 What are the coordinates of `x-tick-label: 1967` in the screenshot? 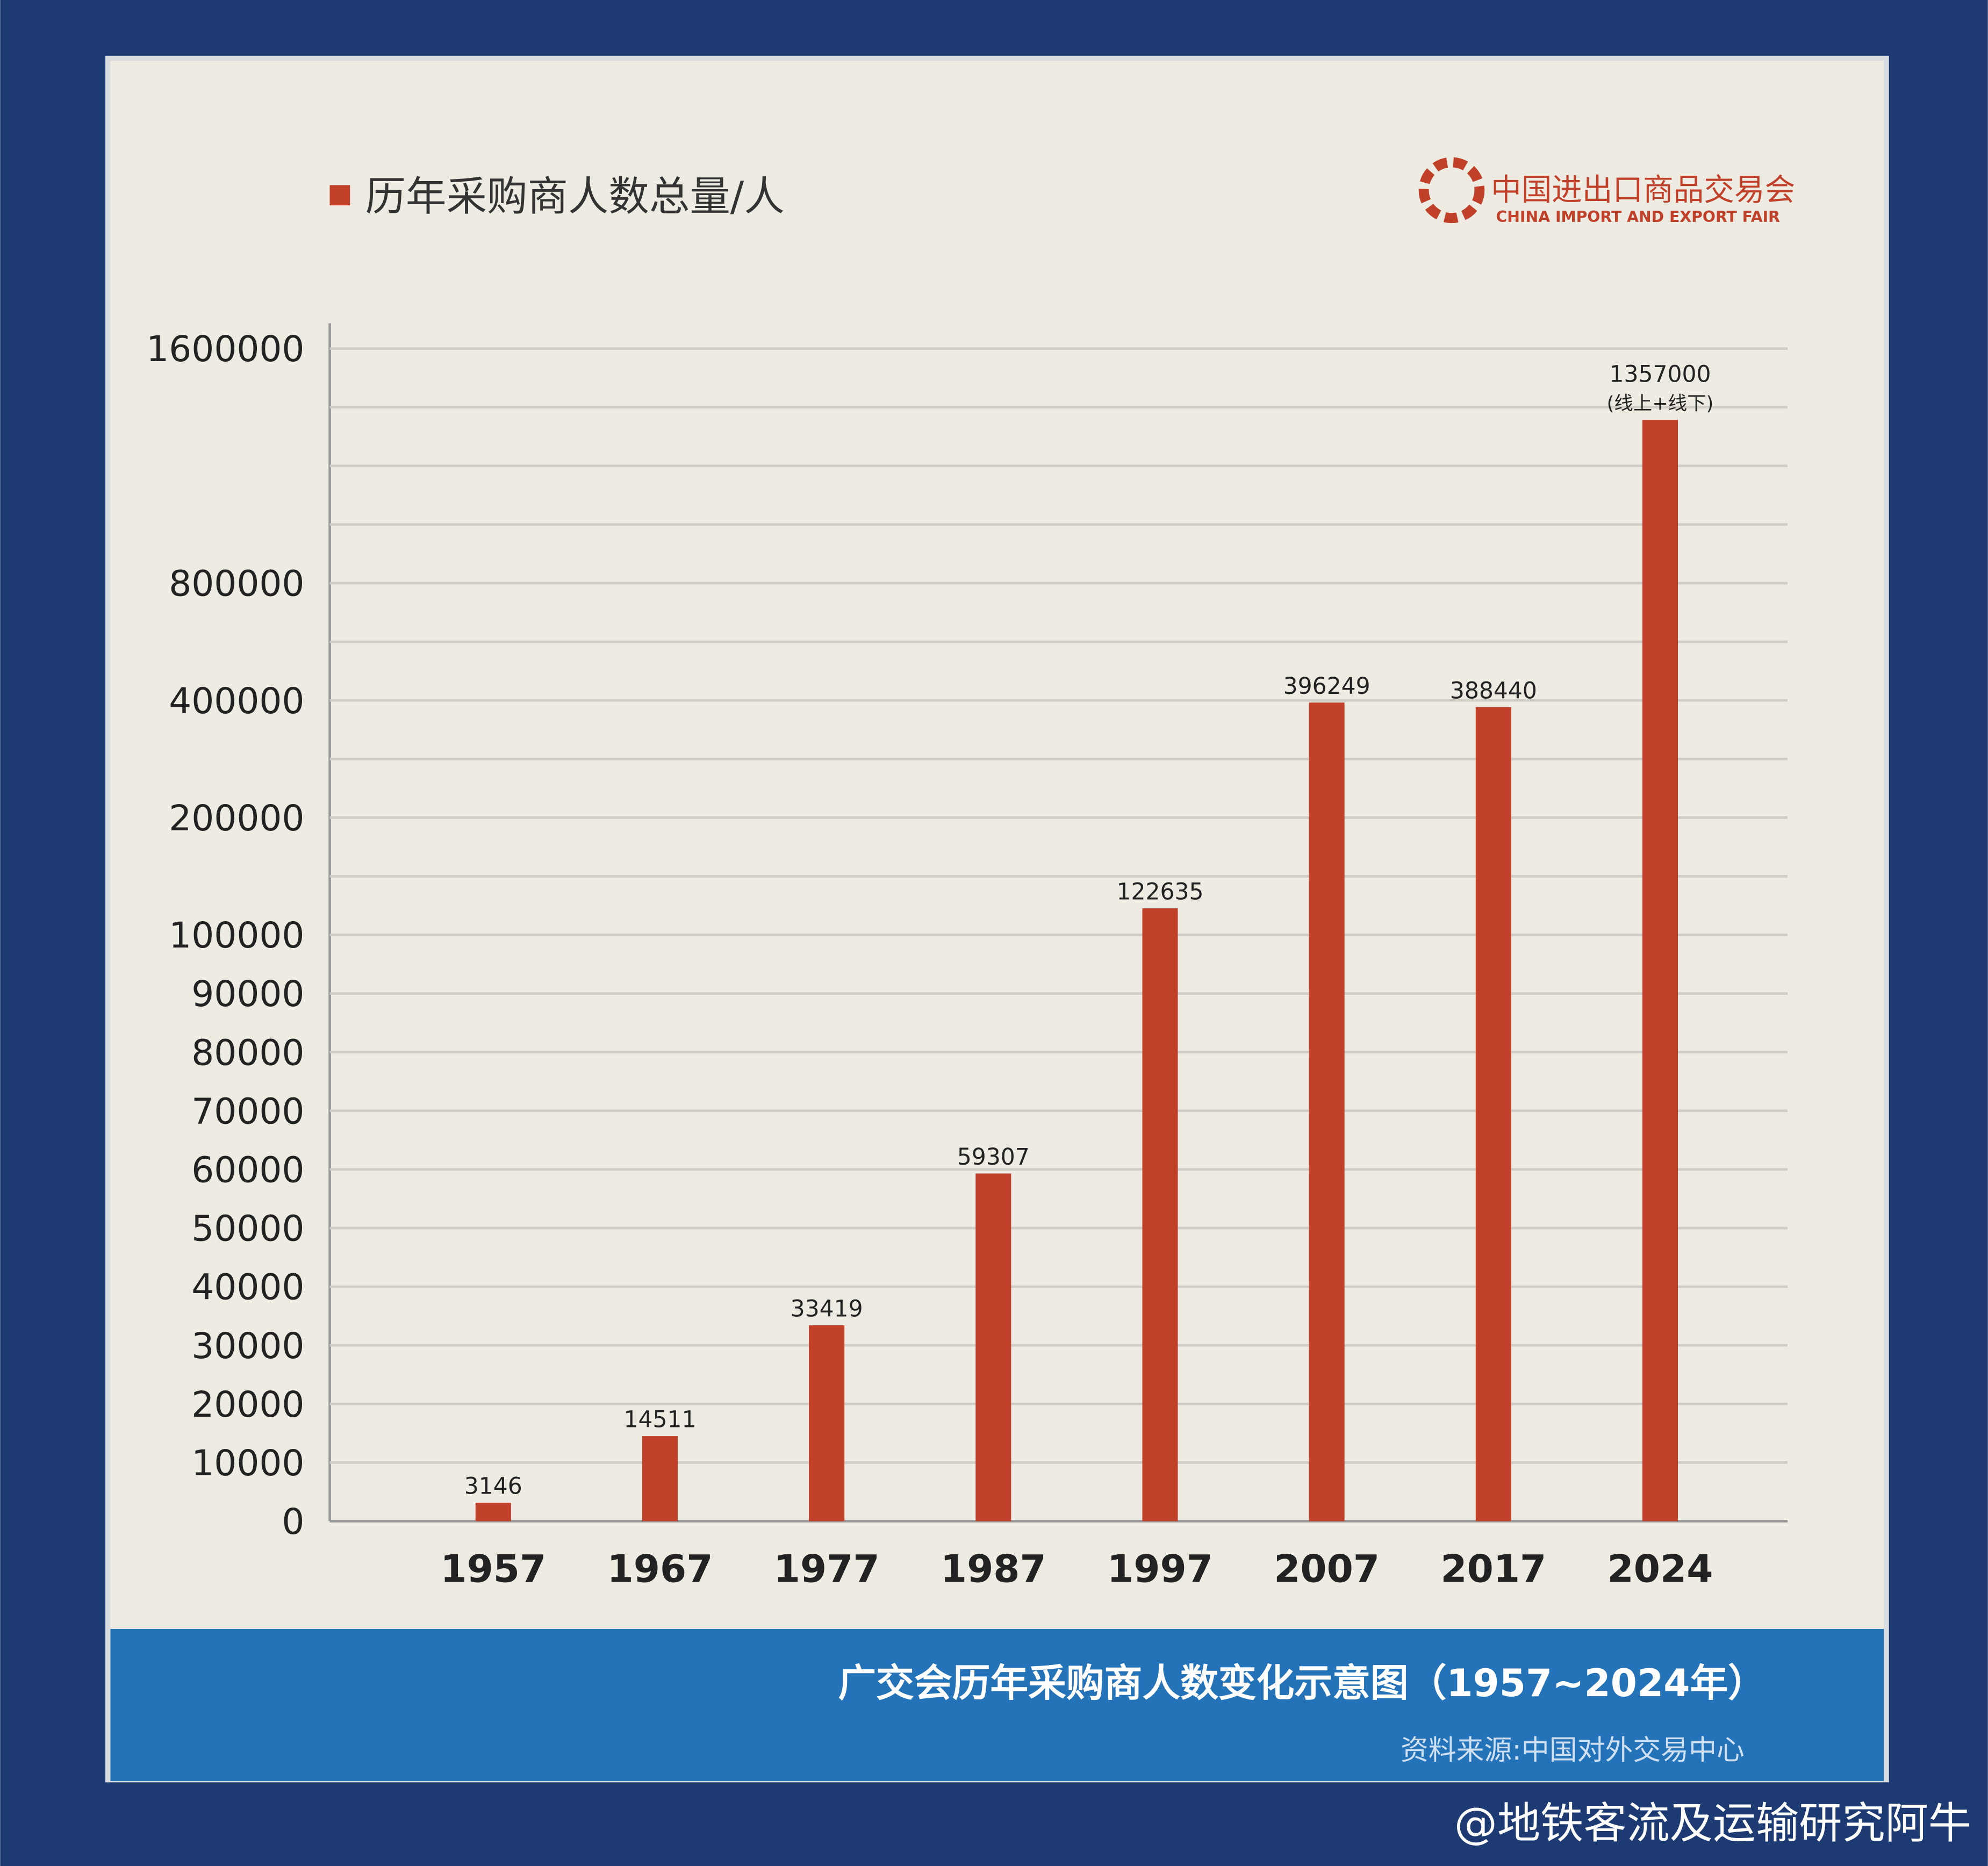 It's located at (660, 1569).